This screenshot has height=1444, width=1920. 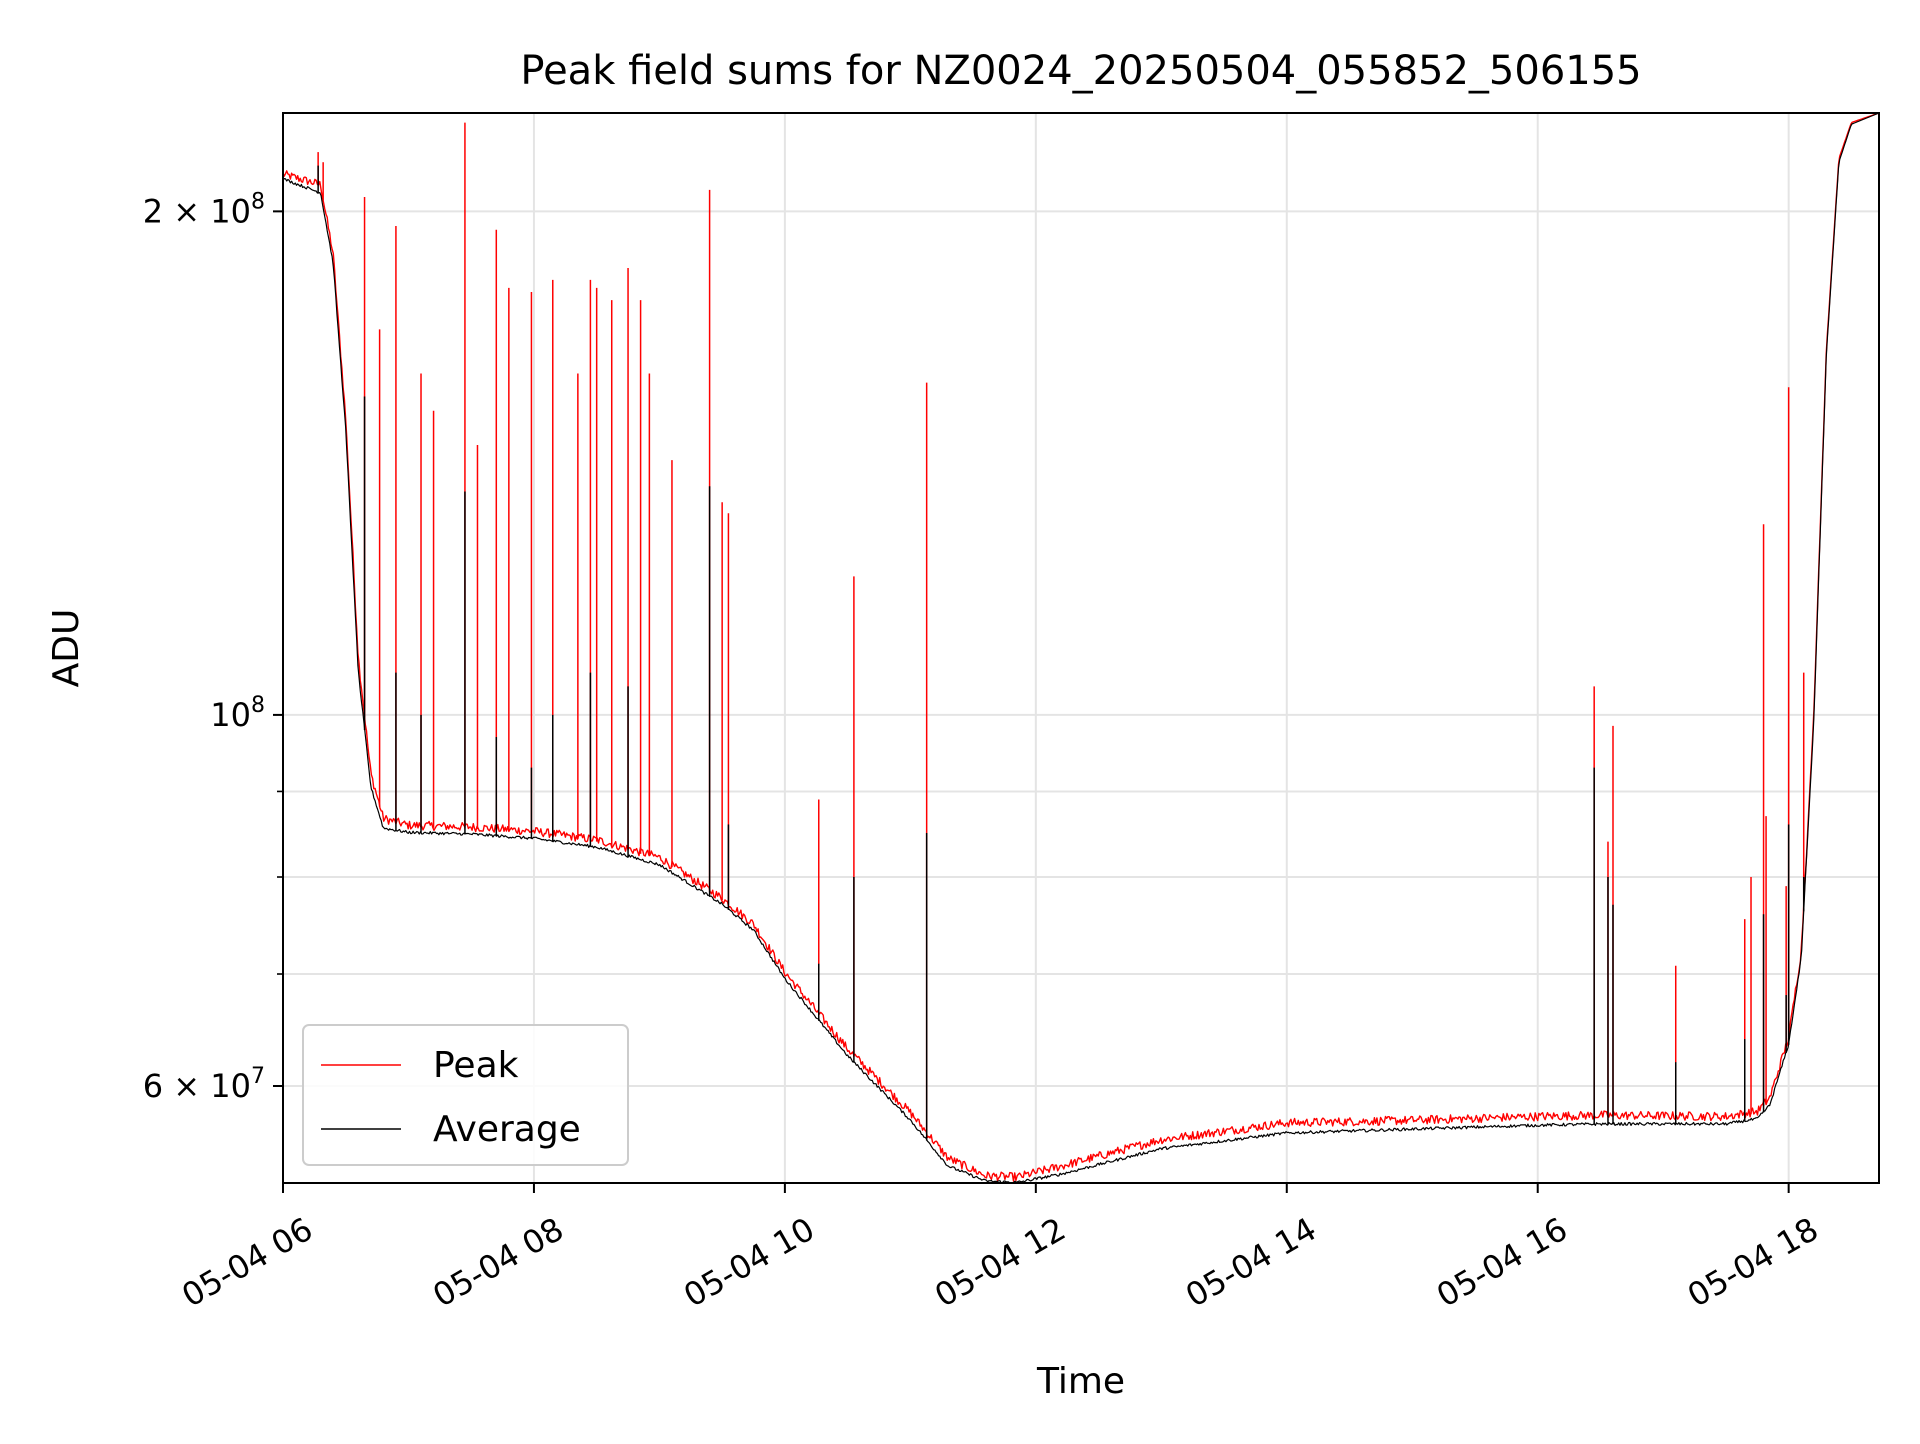 I want to click on y-axis-label: ADU, so click(x=66, y=648).